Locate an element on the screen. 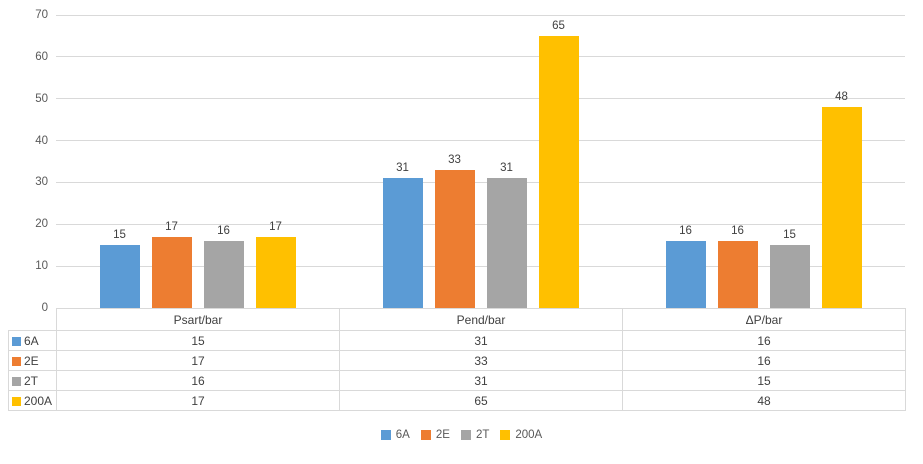 The height and width of the screenshot is (464, 923). table-row: 200A 17 65 48 is located at coordinates (457, 400).